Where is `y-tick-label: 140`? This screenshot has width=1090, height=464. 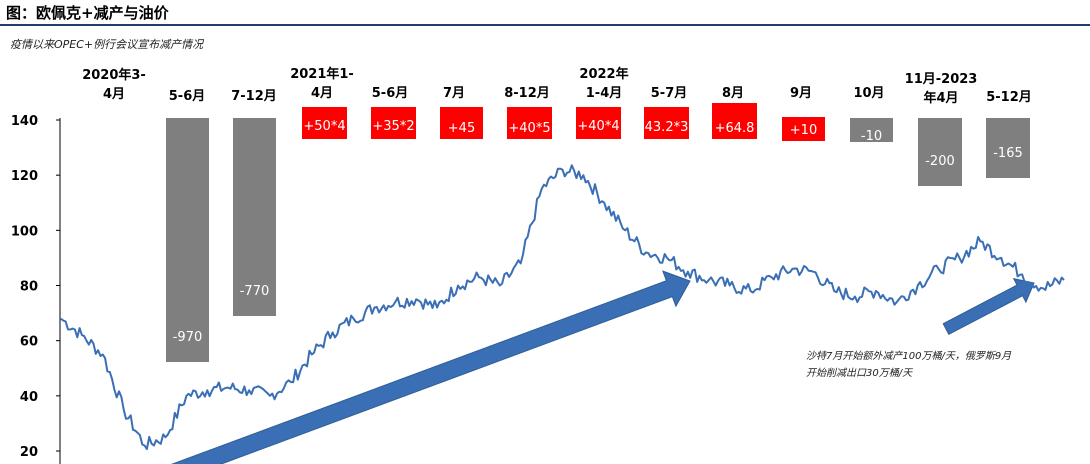 y-tick-label: 140 is located at coordinates (24, 121).